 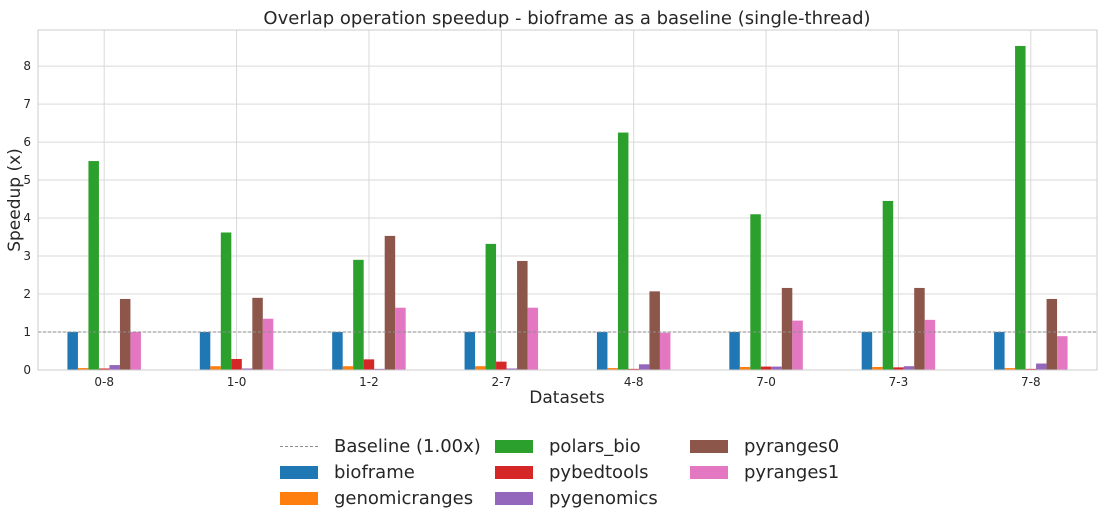 I want to click on x-tick-label: 0-8, so click(x=104, y=382).